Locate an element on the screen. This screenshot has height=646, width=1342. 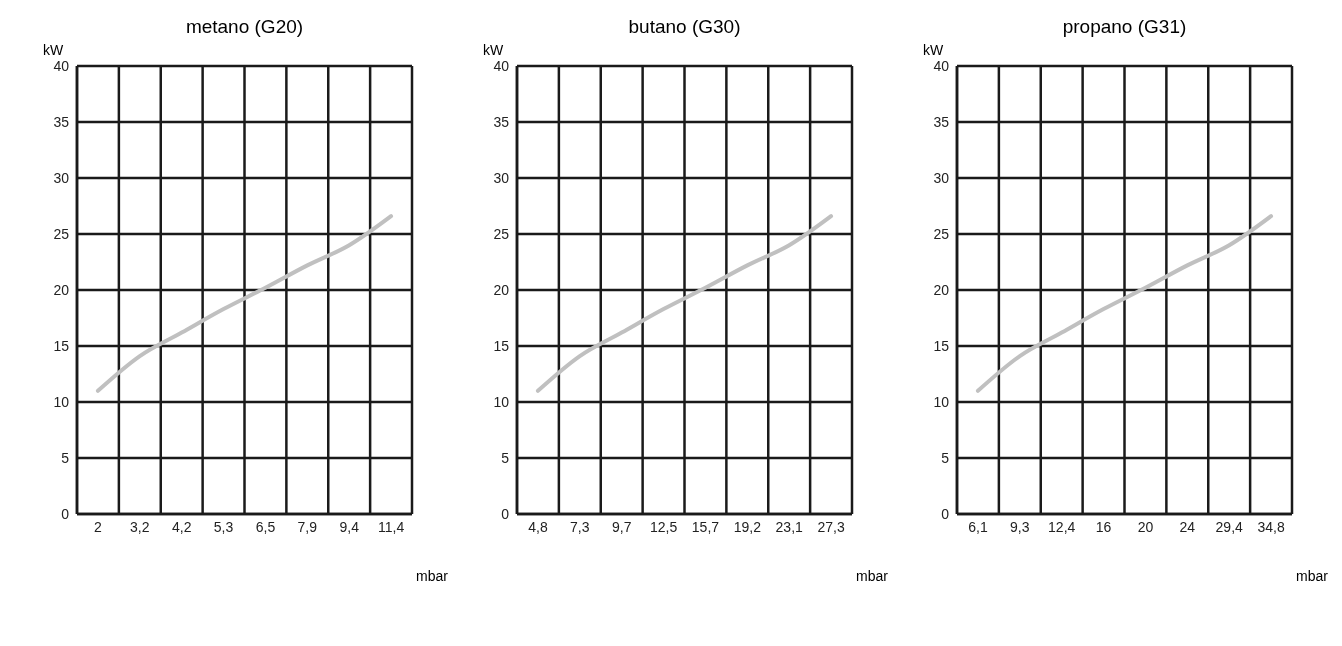
x-tick-label: 6,5 is located at coordinates (265, 526).